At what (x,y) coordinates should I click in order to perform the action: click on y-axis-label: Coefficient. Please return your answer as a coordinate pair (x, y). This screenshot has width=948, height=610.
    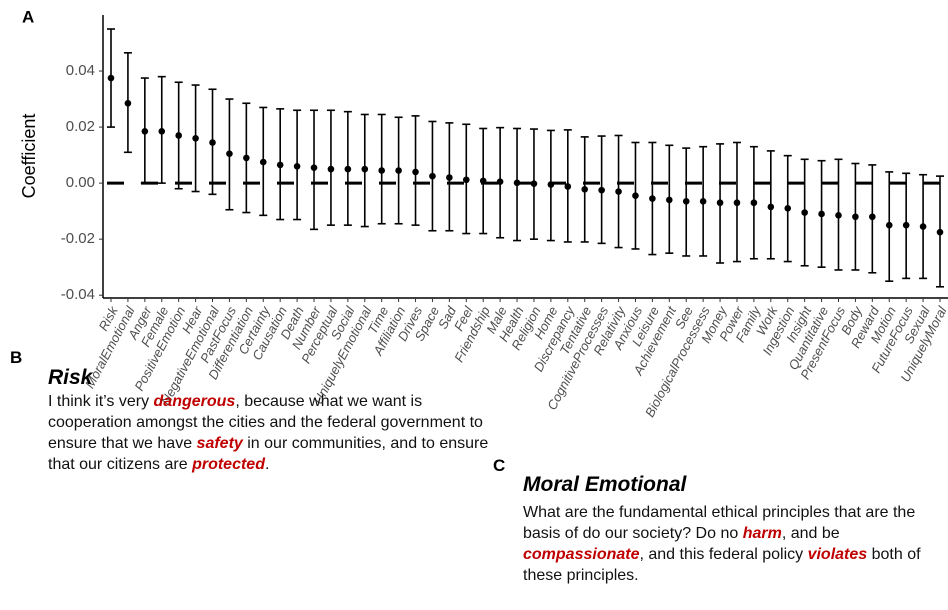
    Looking at the image, I should click on (29, 156).